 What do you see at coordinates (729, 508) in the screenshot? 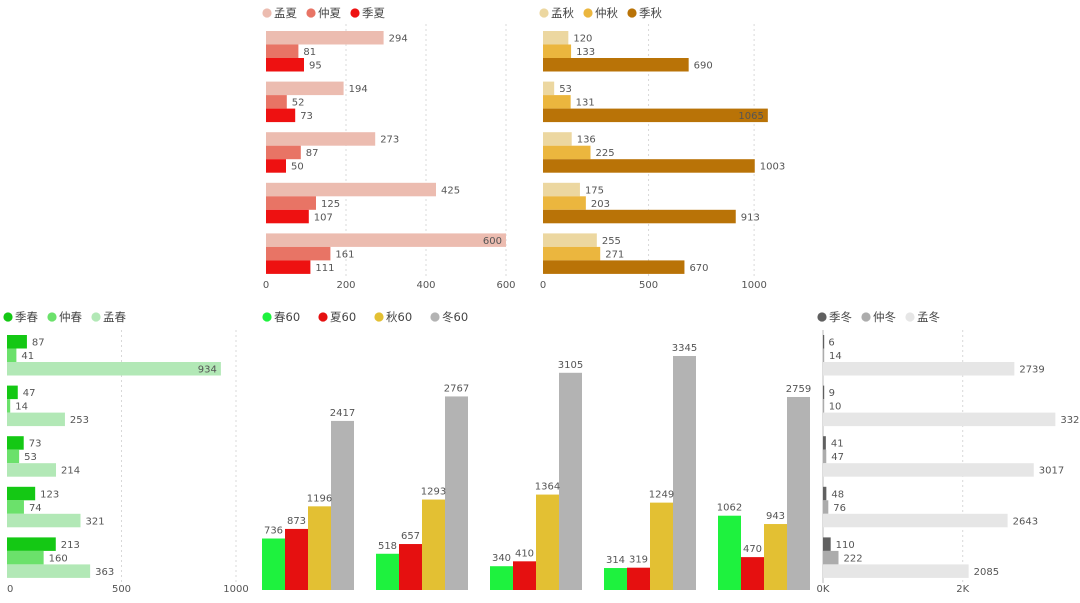
I see `seasons60-data-label-0-4: 1062` at bounding box center [729, 508].